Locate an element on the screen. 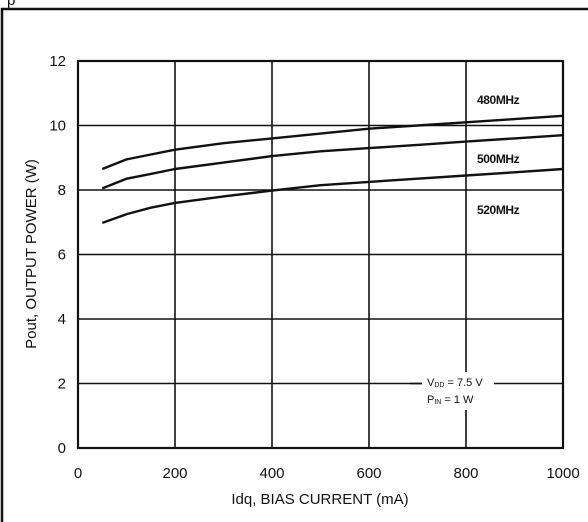 This screenshot has height=522, width=588. y-tick-label-5: 10 is located at coordinates (57, 126).